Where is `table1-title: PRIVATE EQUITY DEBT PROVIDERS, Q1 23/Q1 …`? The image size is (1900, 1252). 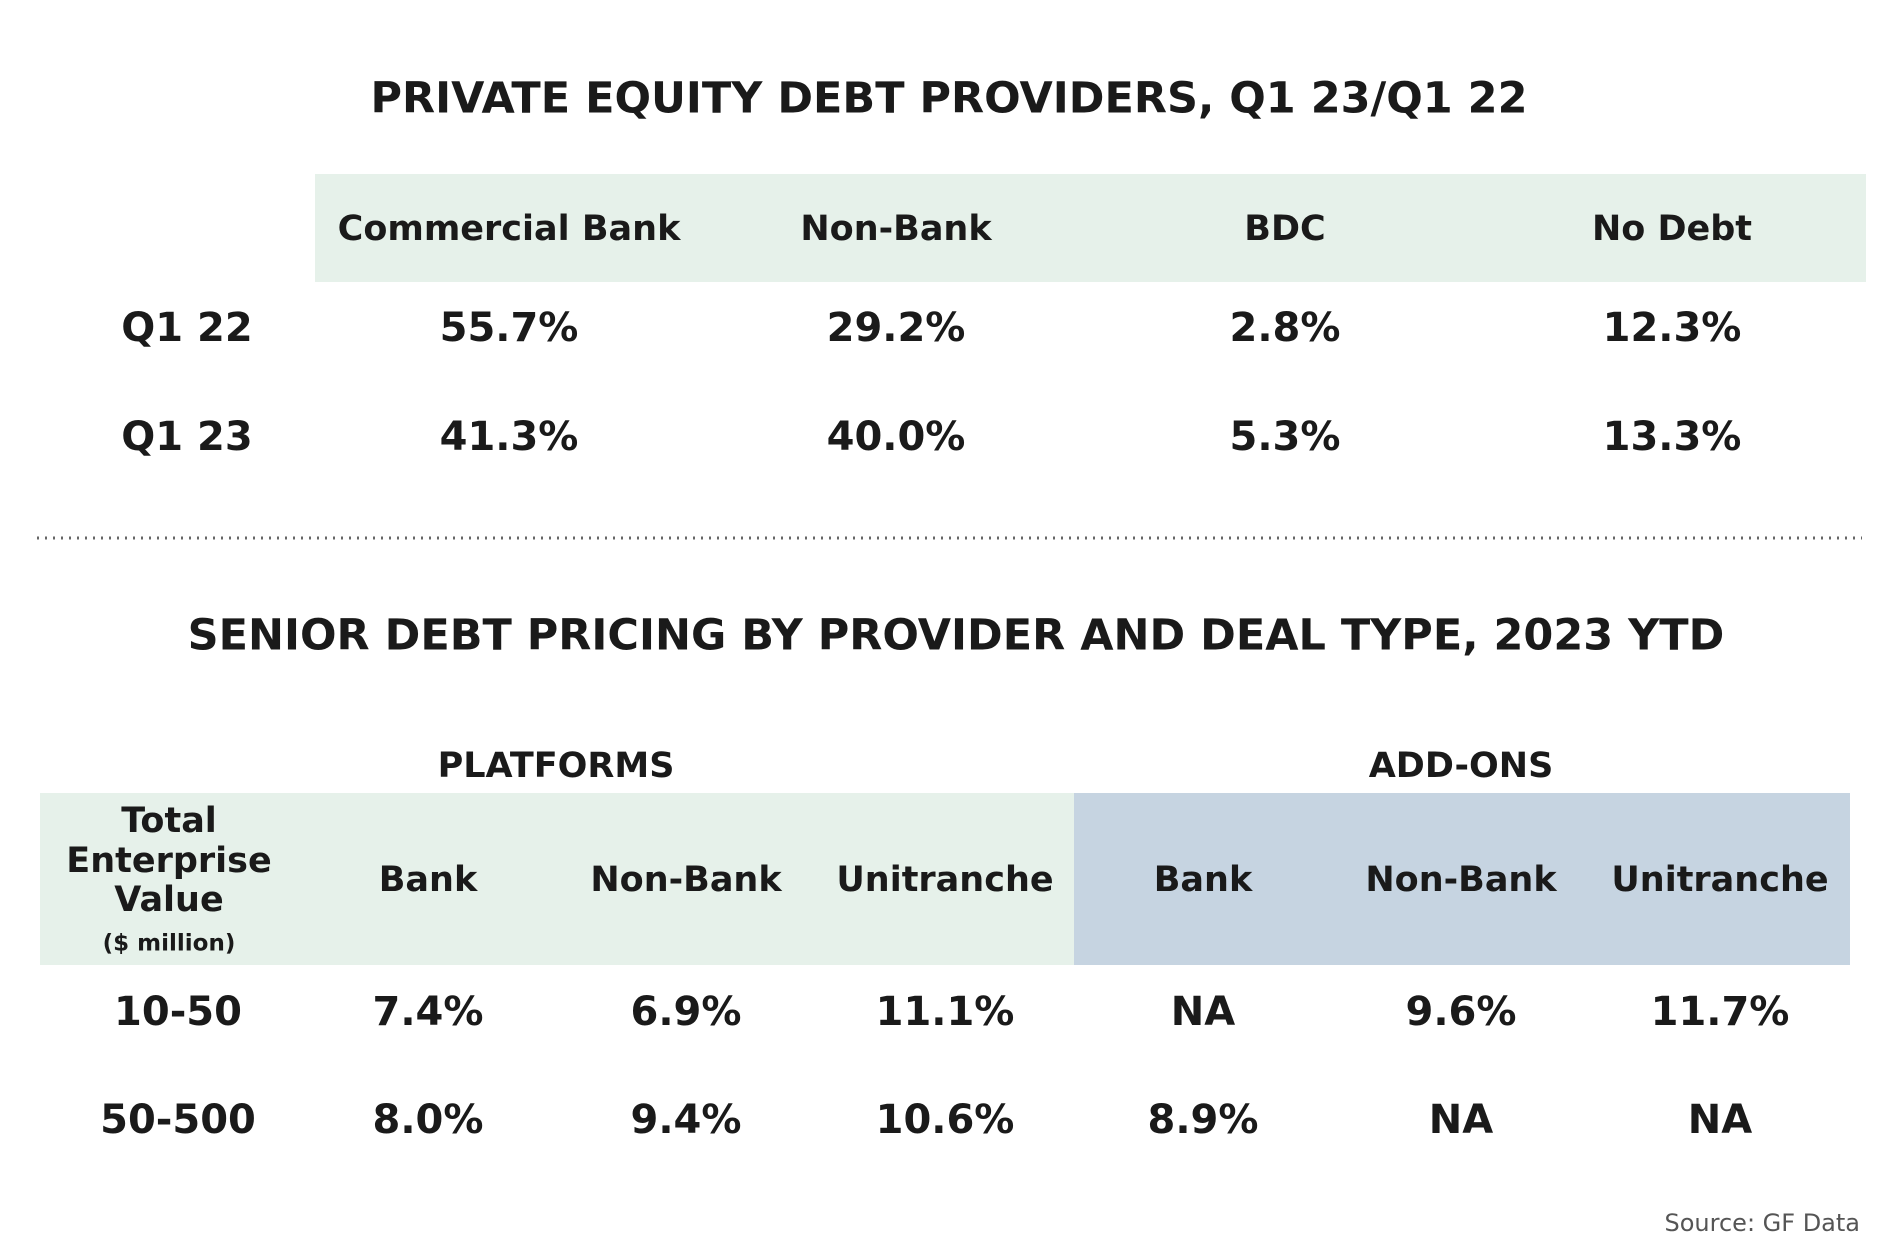
table1-title: PRIVATE EQUITY DEBT PROVIDERS, Q1 23/Q1 … is located at coordinates (948, 99).